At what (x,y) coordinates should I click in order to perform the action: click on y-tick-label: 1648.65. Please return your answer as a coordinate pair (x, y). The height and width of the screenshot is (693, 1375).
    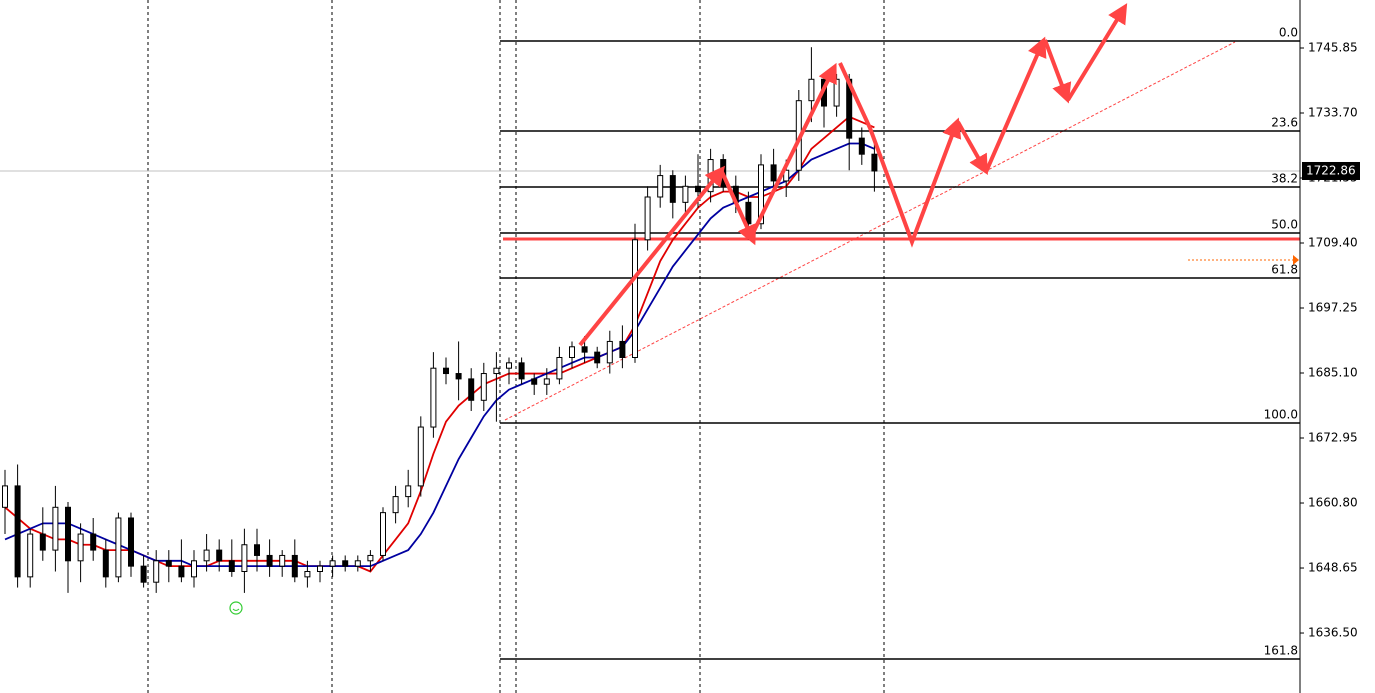
    Looking at the image, I should click on (1333, 568).